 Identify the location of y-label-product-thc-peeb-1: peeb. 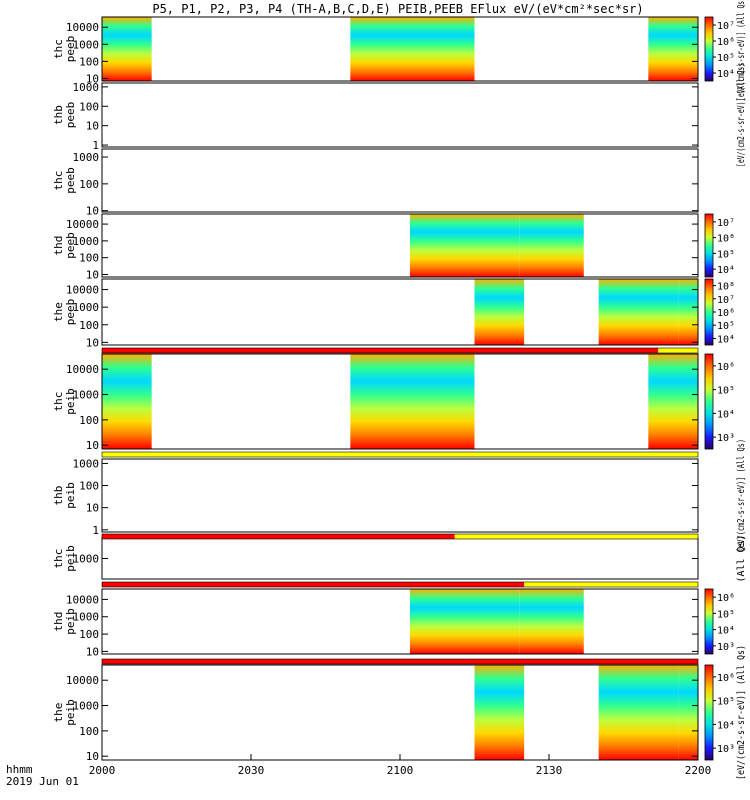
(70, 49).